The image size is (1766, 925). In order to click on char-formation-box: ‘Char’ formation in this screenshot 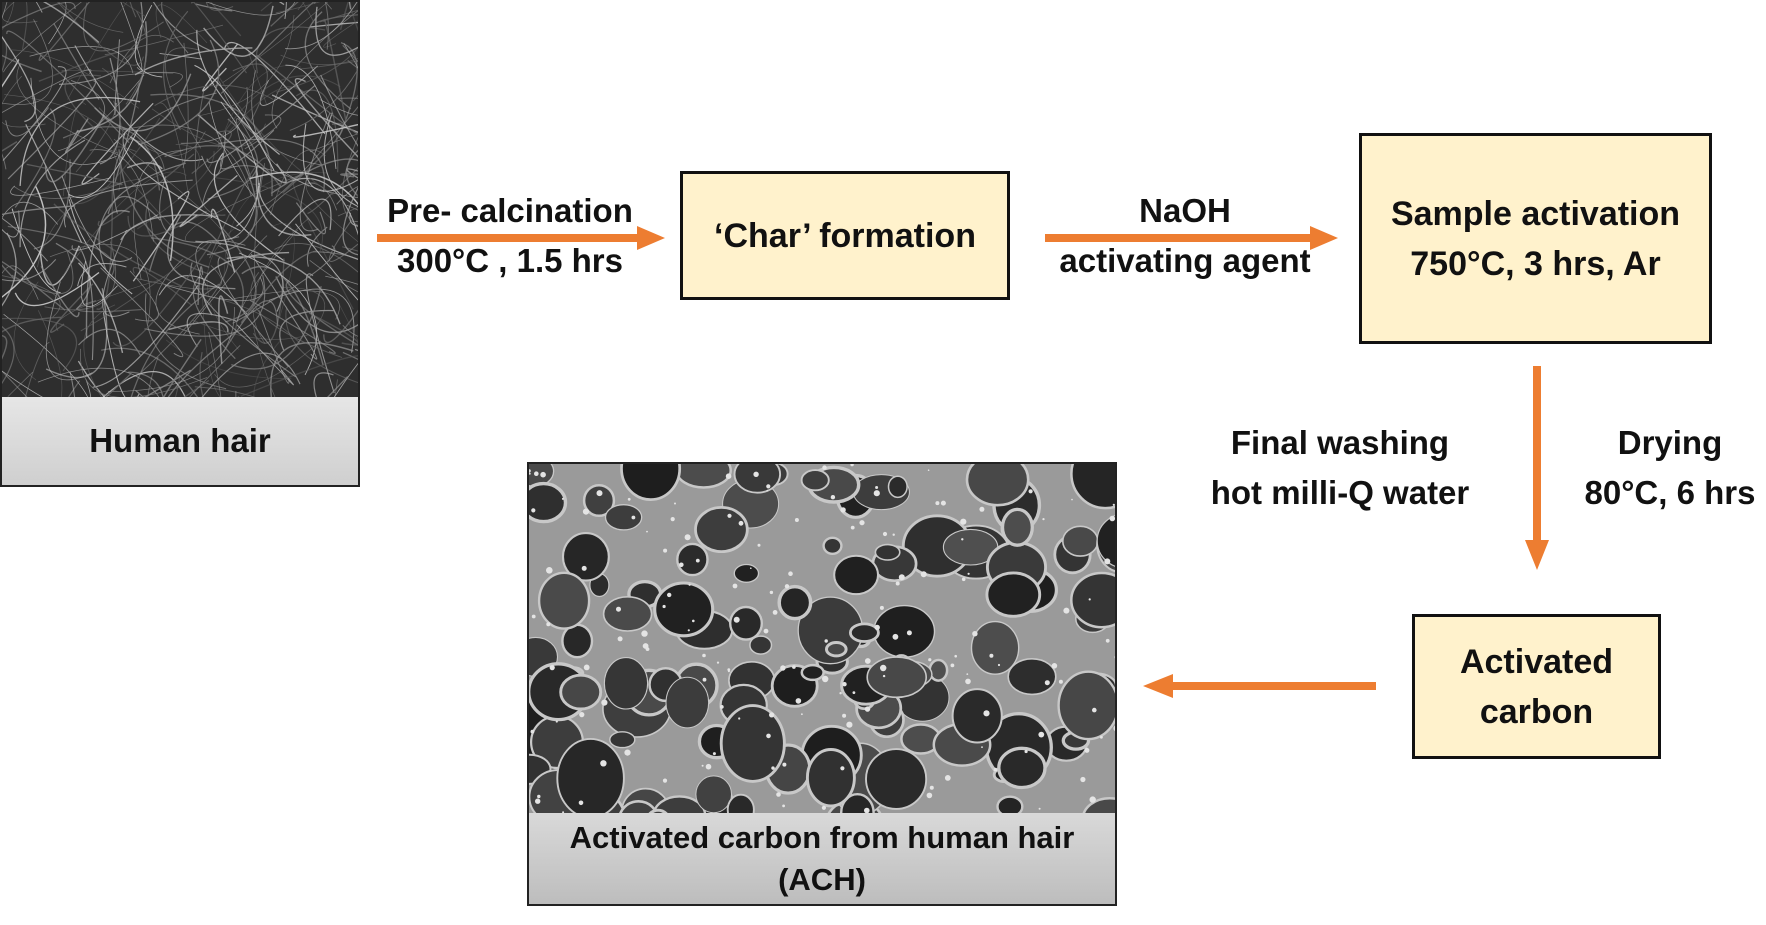, I will do `click(845, 235)`.